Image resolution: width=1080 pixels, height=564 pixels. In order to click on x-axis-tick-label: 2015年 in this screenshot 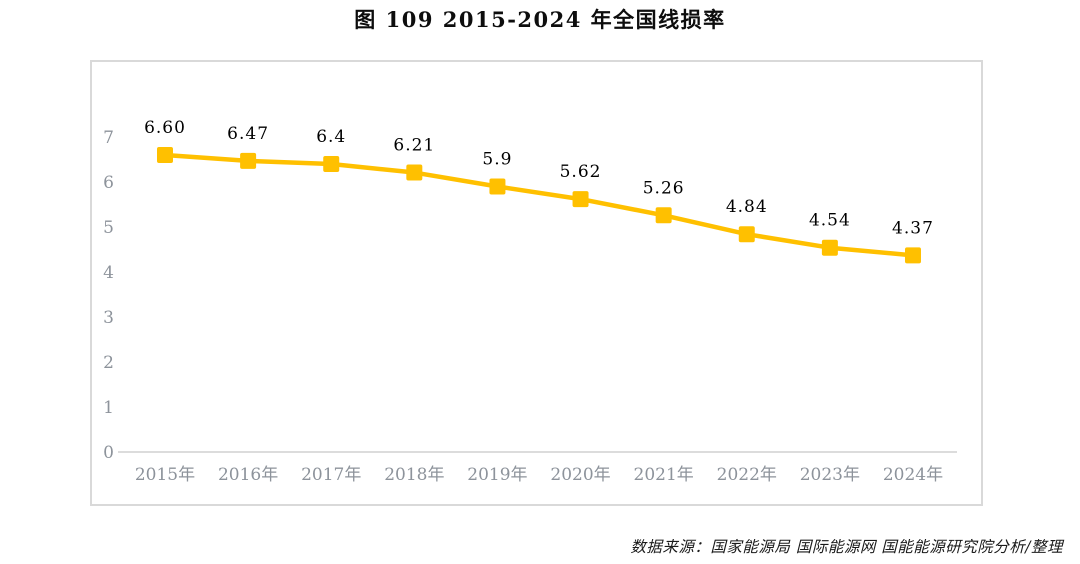, I will do `click(165, 475)`.